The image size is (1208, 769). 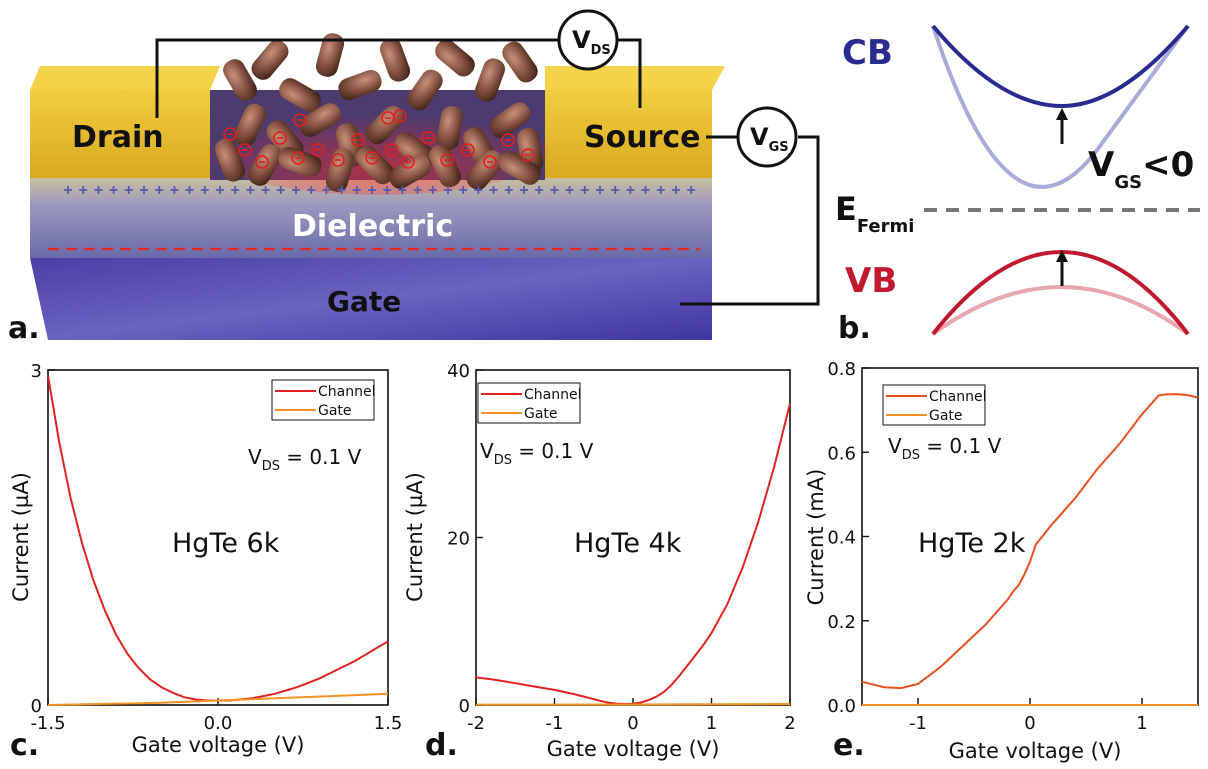 What do you see at coordinates (591, 42) in the screenshot?
I see `vds-meter-label: VDS` at bounding box center [591, 42].